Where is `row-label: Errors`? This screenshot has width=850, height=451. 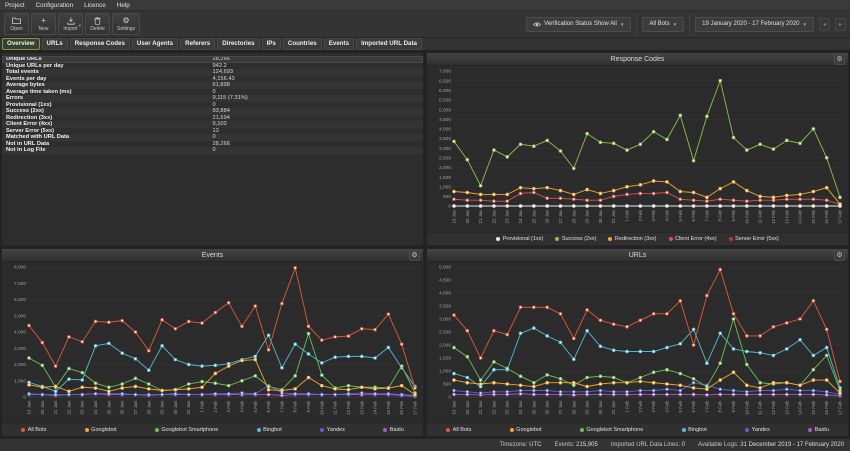 row-label: Errors is located at coordinates (15, 98).